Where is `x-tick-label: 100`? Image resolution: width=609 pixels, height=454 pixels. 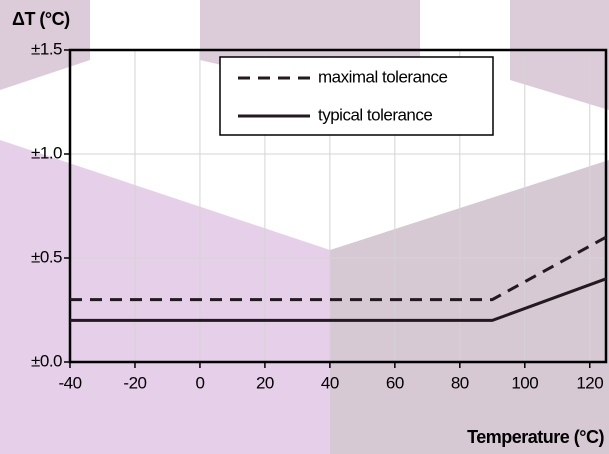
x-tick-label: 100 is located at coordinates (524, 382).